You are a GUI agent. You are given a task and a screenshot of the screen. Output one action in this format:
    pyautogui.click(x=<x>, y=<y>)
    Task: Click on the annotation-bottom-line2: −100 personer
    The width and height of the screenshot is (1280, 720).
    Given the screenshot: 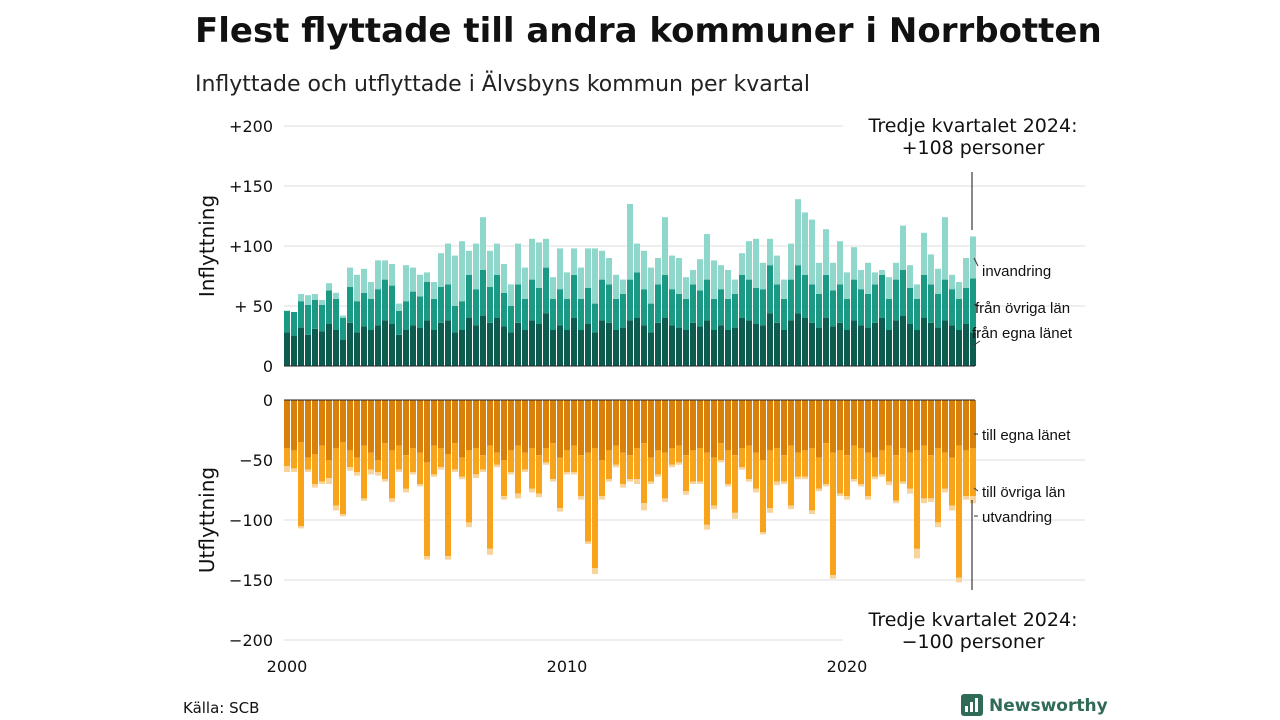 What is the action you would take?
    pyautogui.click(x=973, y=642)
    